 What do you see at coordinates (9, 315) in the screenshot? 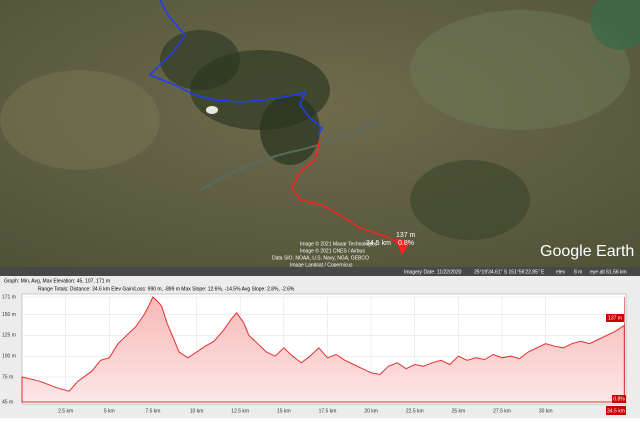
I see `y-tick-label: 150 m` at bounding box center [9, 315].